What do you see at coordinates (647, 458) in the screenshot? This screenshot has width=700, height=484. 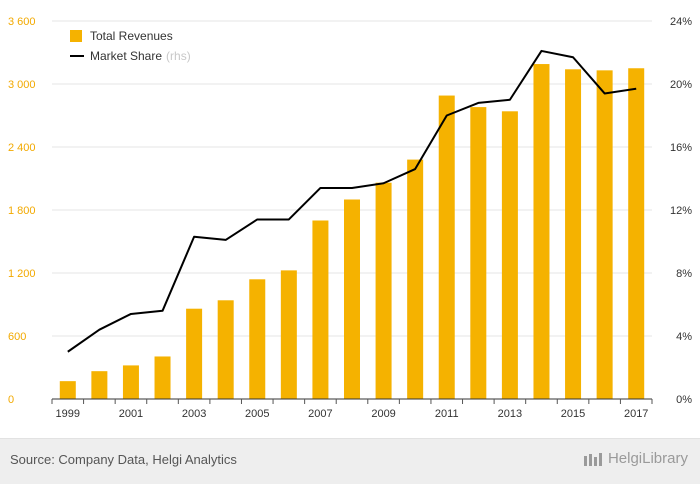 I see `brand-name: HelgiLibrary` at bounding box center [647, 458].